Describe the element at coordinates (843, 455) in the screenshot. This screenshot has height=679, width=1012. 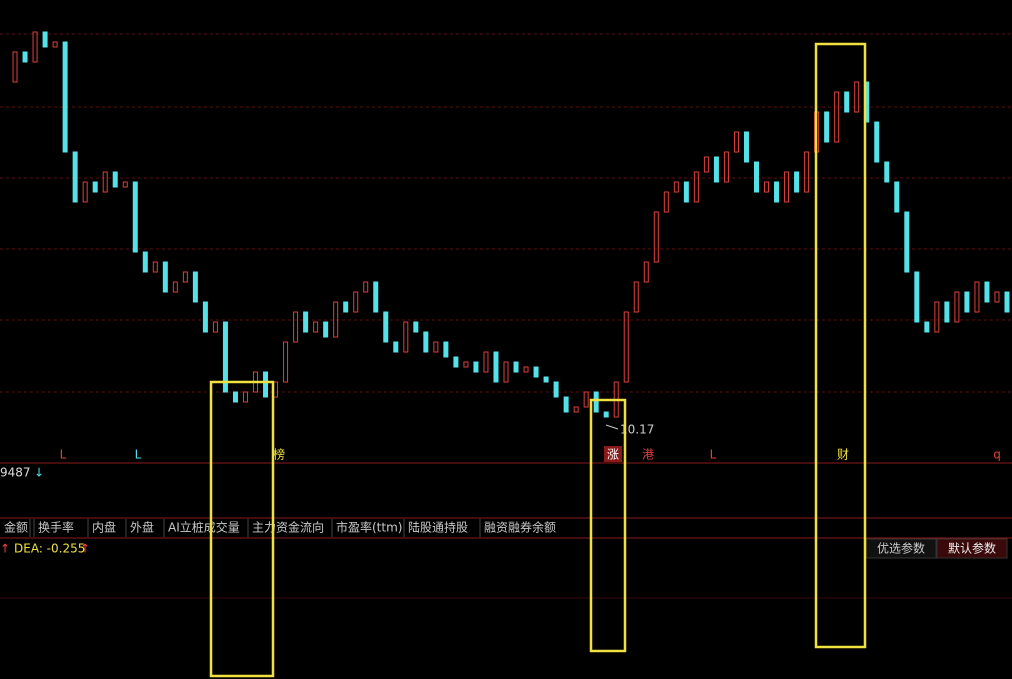
I see `marker: 财` at that location.